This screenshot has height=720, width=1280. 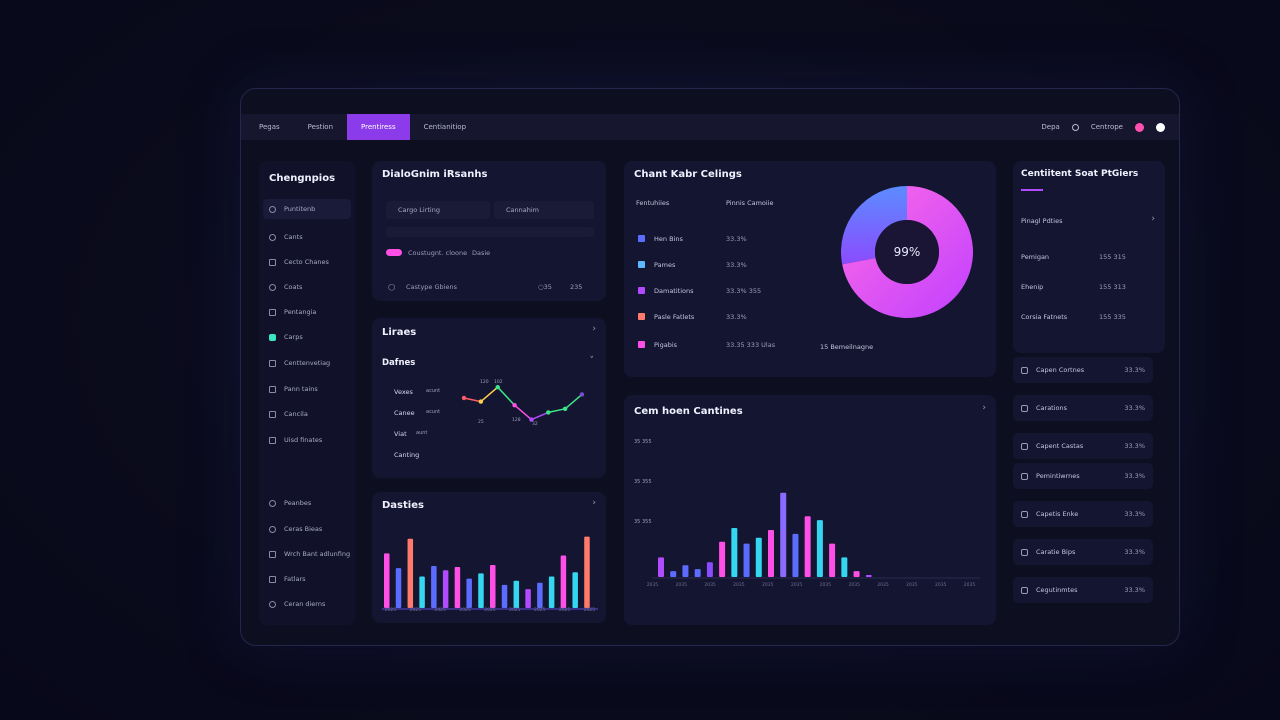 What do you see at coordinates (481, 253) in the screenshot?
I see `toggle-value: Dasie` at bounding box center [481, 253].